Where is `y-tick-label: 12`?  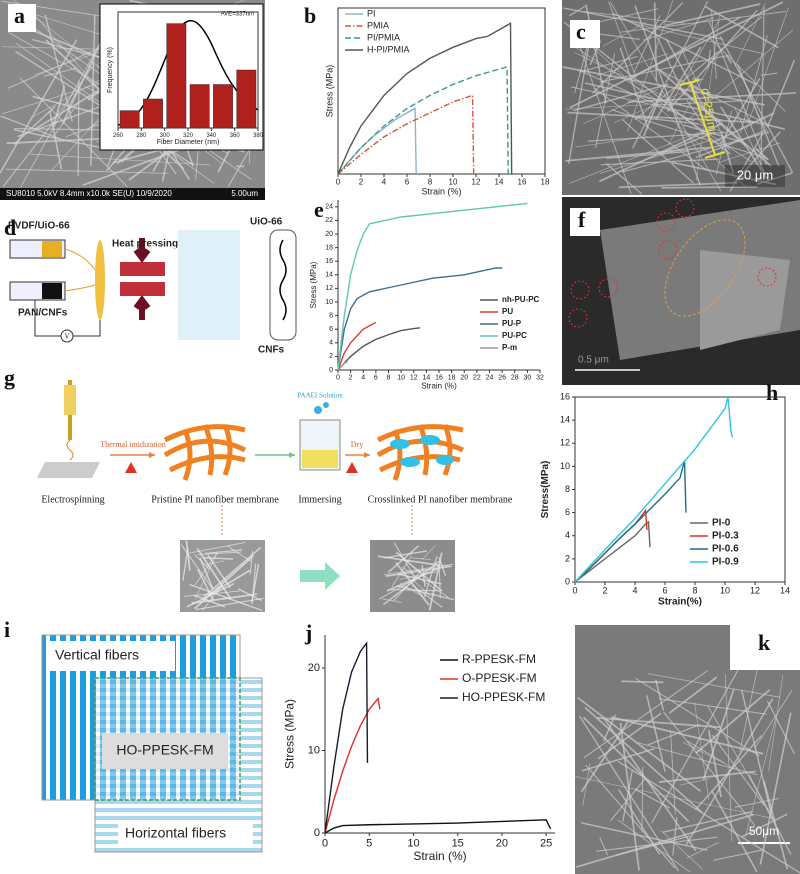
y-tick-label: 12 is located at coordinates (329, 288).